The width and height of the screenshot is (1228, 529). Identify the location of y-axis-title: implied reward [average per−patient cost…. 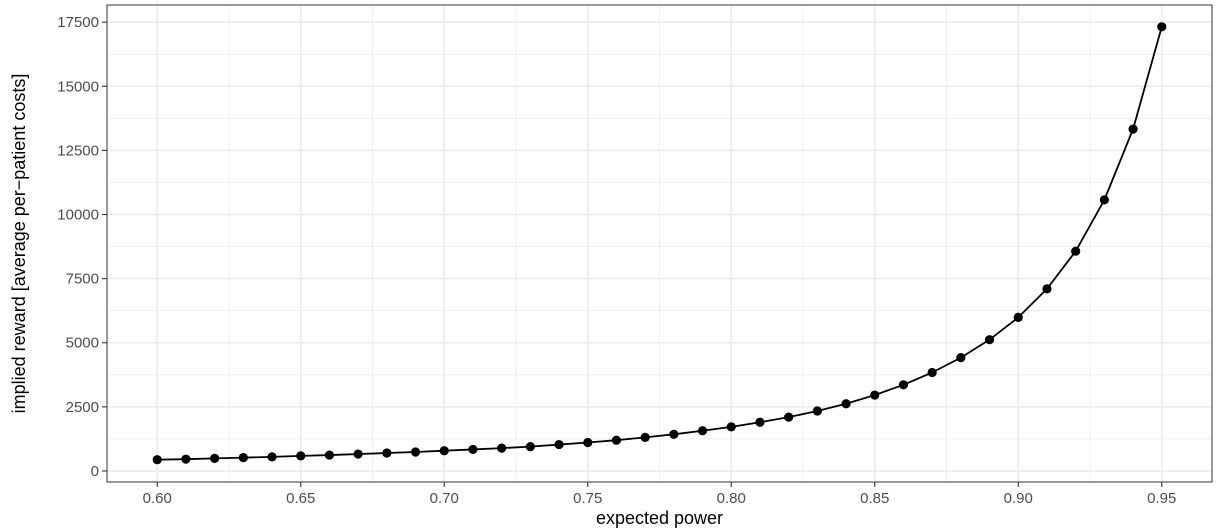
(19, 244).